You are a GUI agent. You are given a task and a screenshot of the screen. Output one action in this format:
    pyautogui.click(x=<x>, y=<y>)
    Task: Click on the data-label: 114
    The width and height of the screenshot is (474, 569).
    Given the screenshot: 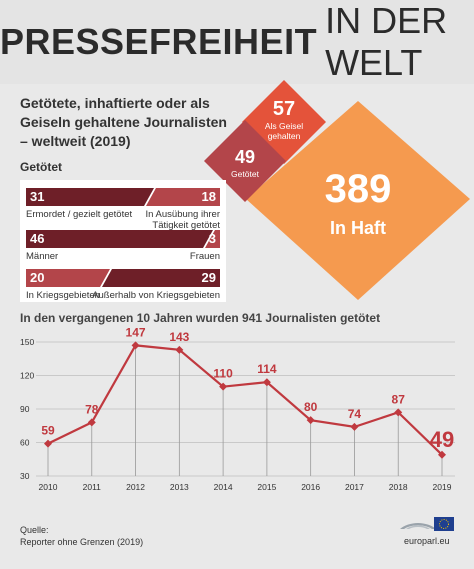 What is the action you would take?
    pyautogui.click(x=267, y=369)
    